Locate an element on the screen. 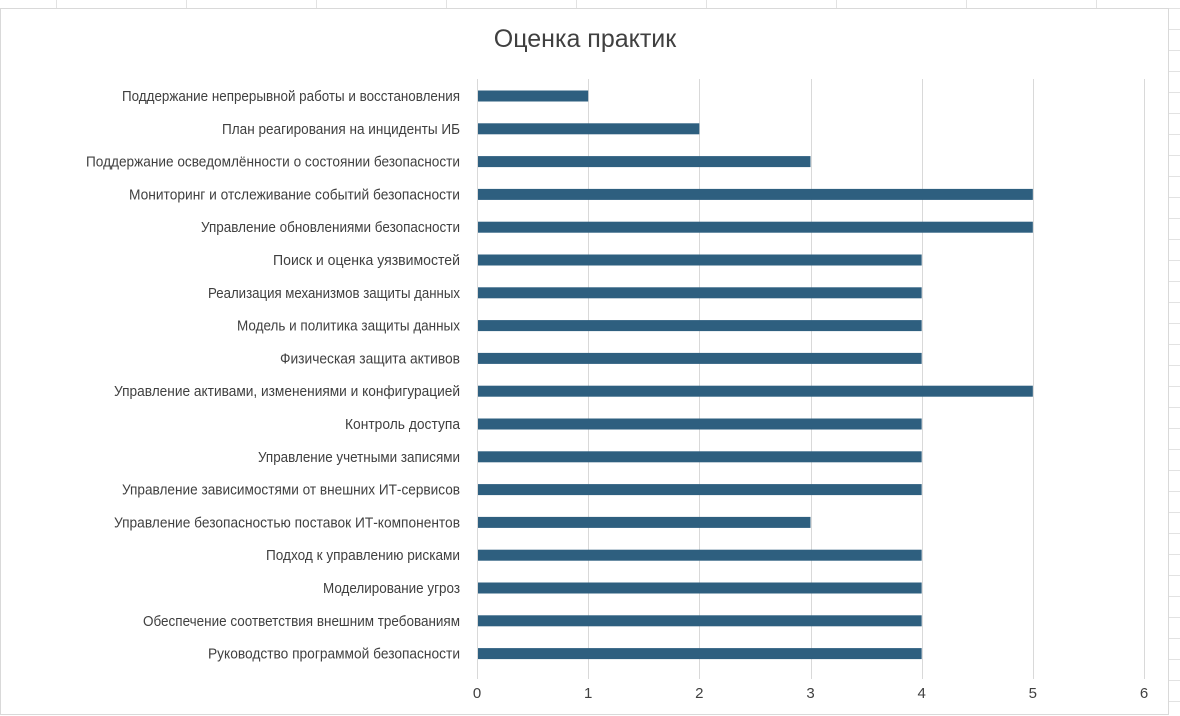  x-tick-label: 0 is located at coordinates (477, 693).